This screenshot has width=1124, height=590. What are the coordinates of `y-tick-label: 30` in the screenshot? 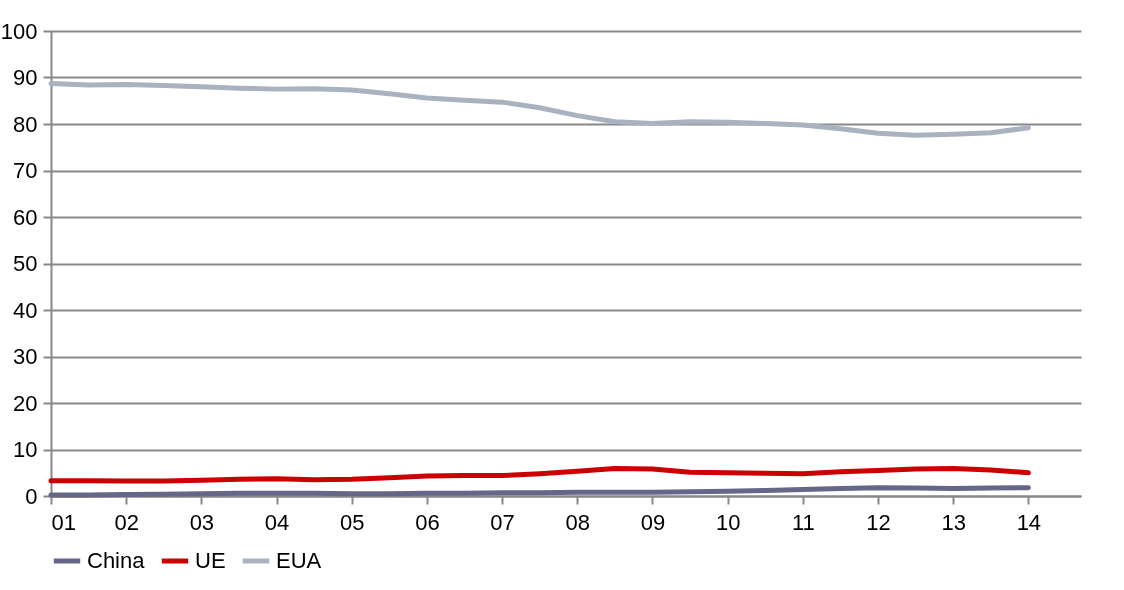 It's located at (25, 356).